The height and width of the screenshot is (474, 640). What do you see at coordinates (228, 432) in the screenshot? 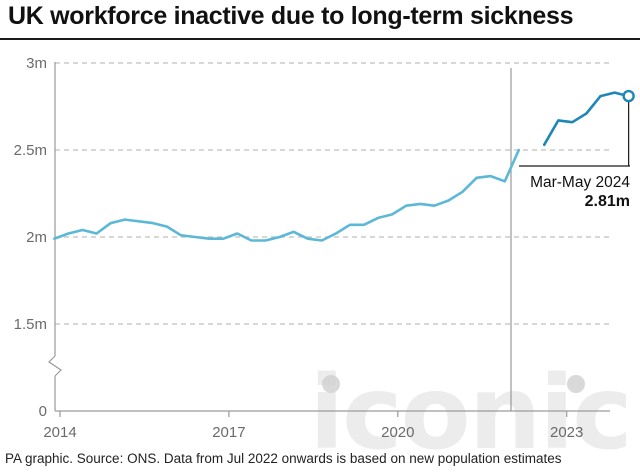
I see `x-tick-label: 2017` at bounding box center [228, 432].